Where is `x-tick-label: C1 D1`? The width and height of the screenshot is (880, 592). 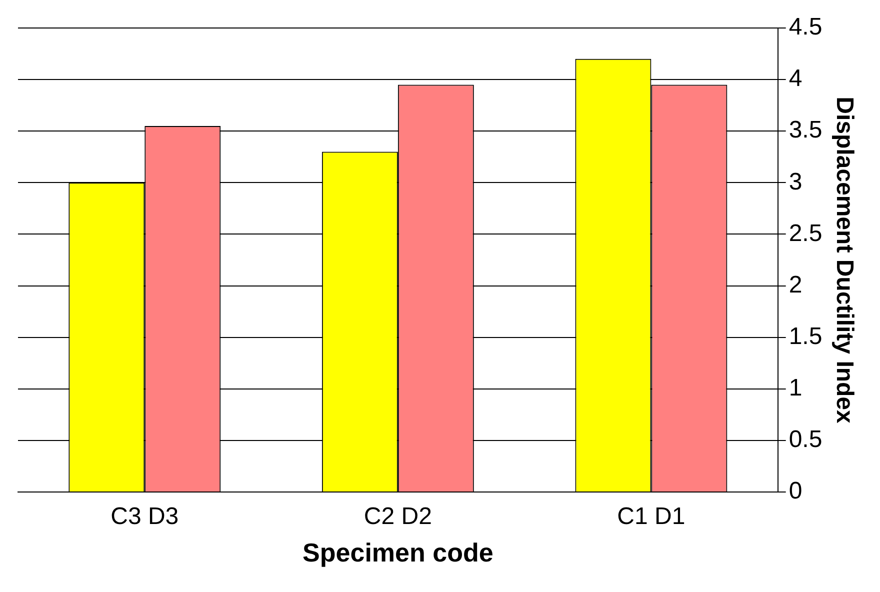
x-tick-label: C1 D1 is located at coordinates (651, 516).